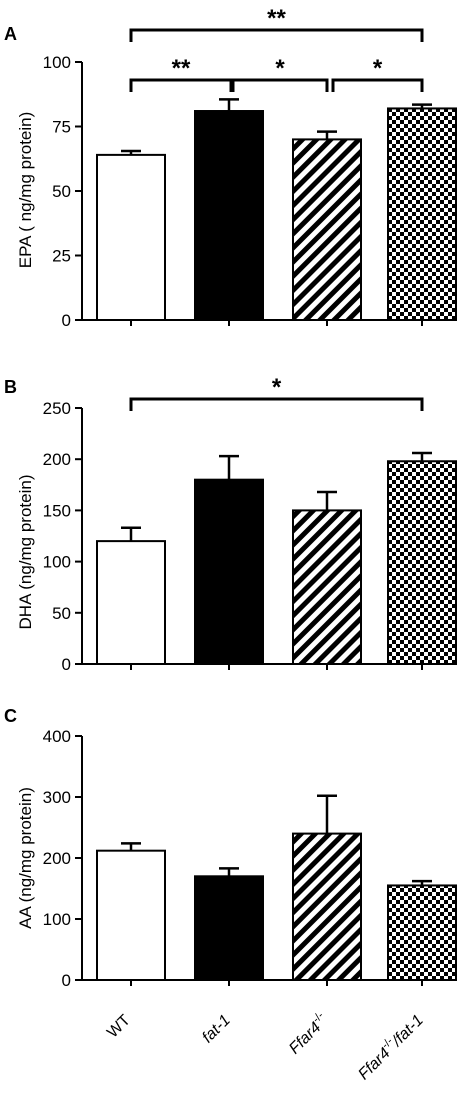 The height and width of the screenshot is (1109, 475). Describe the element at coordinates (61, 613) in the screenshot. I see `panel-b-ytick-label: 50` at that location.